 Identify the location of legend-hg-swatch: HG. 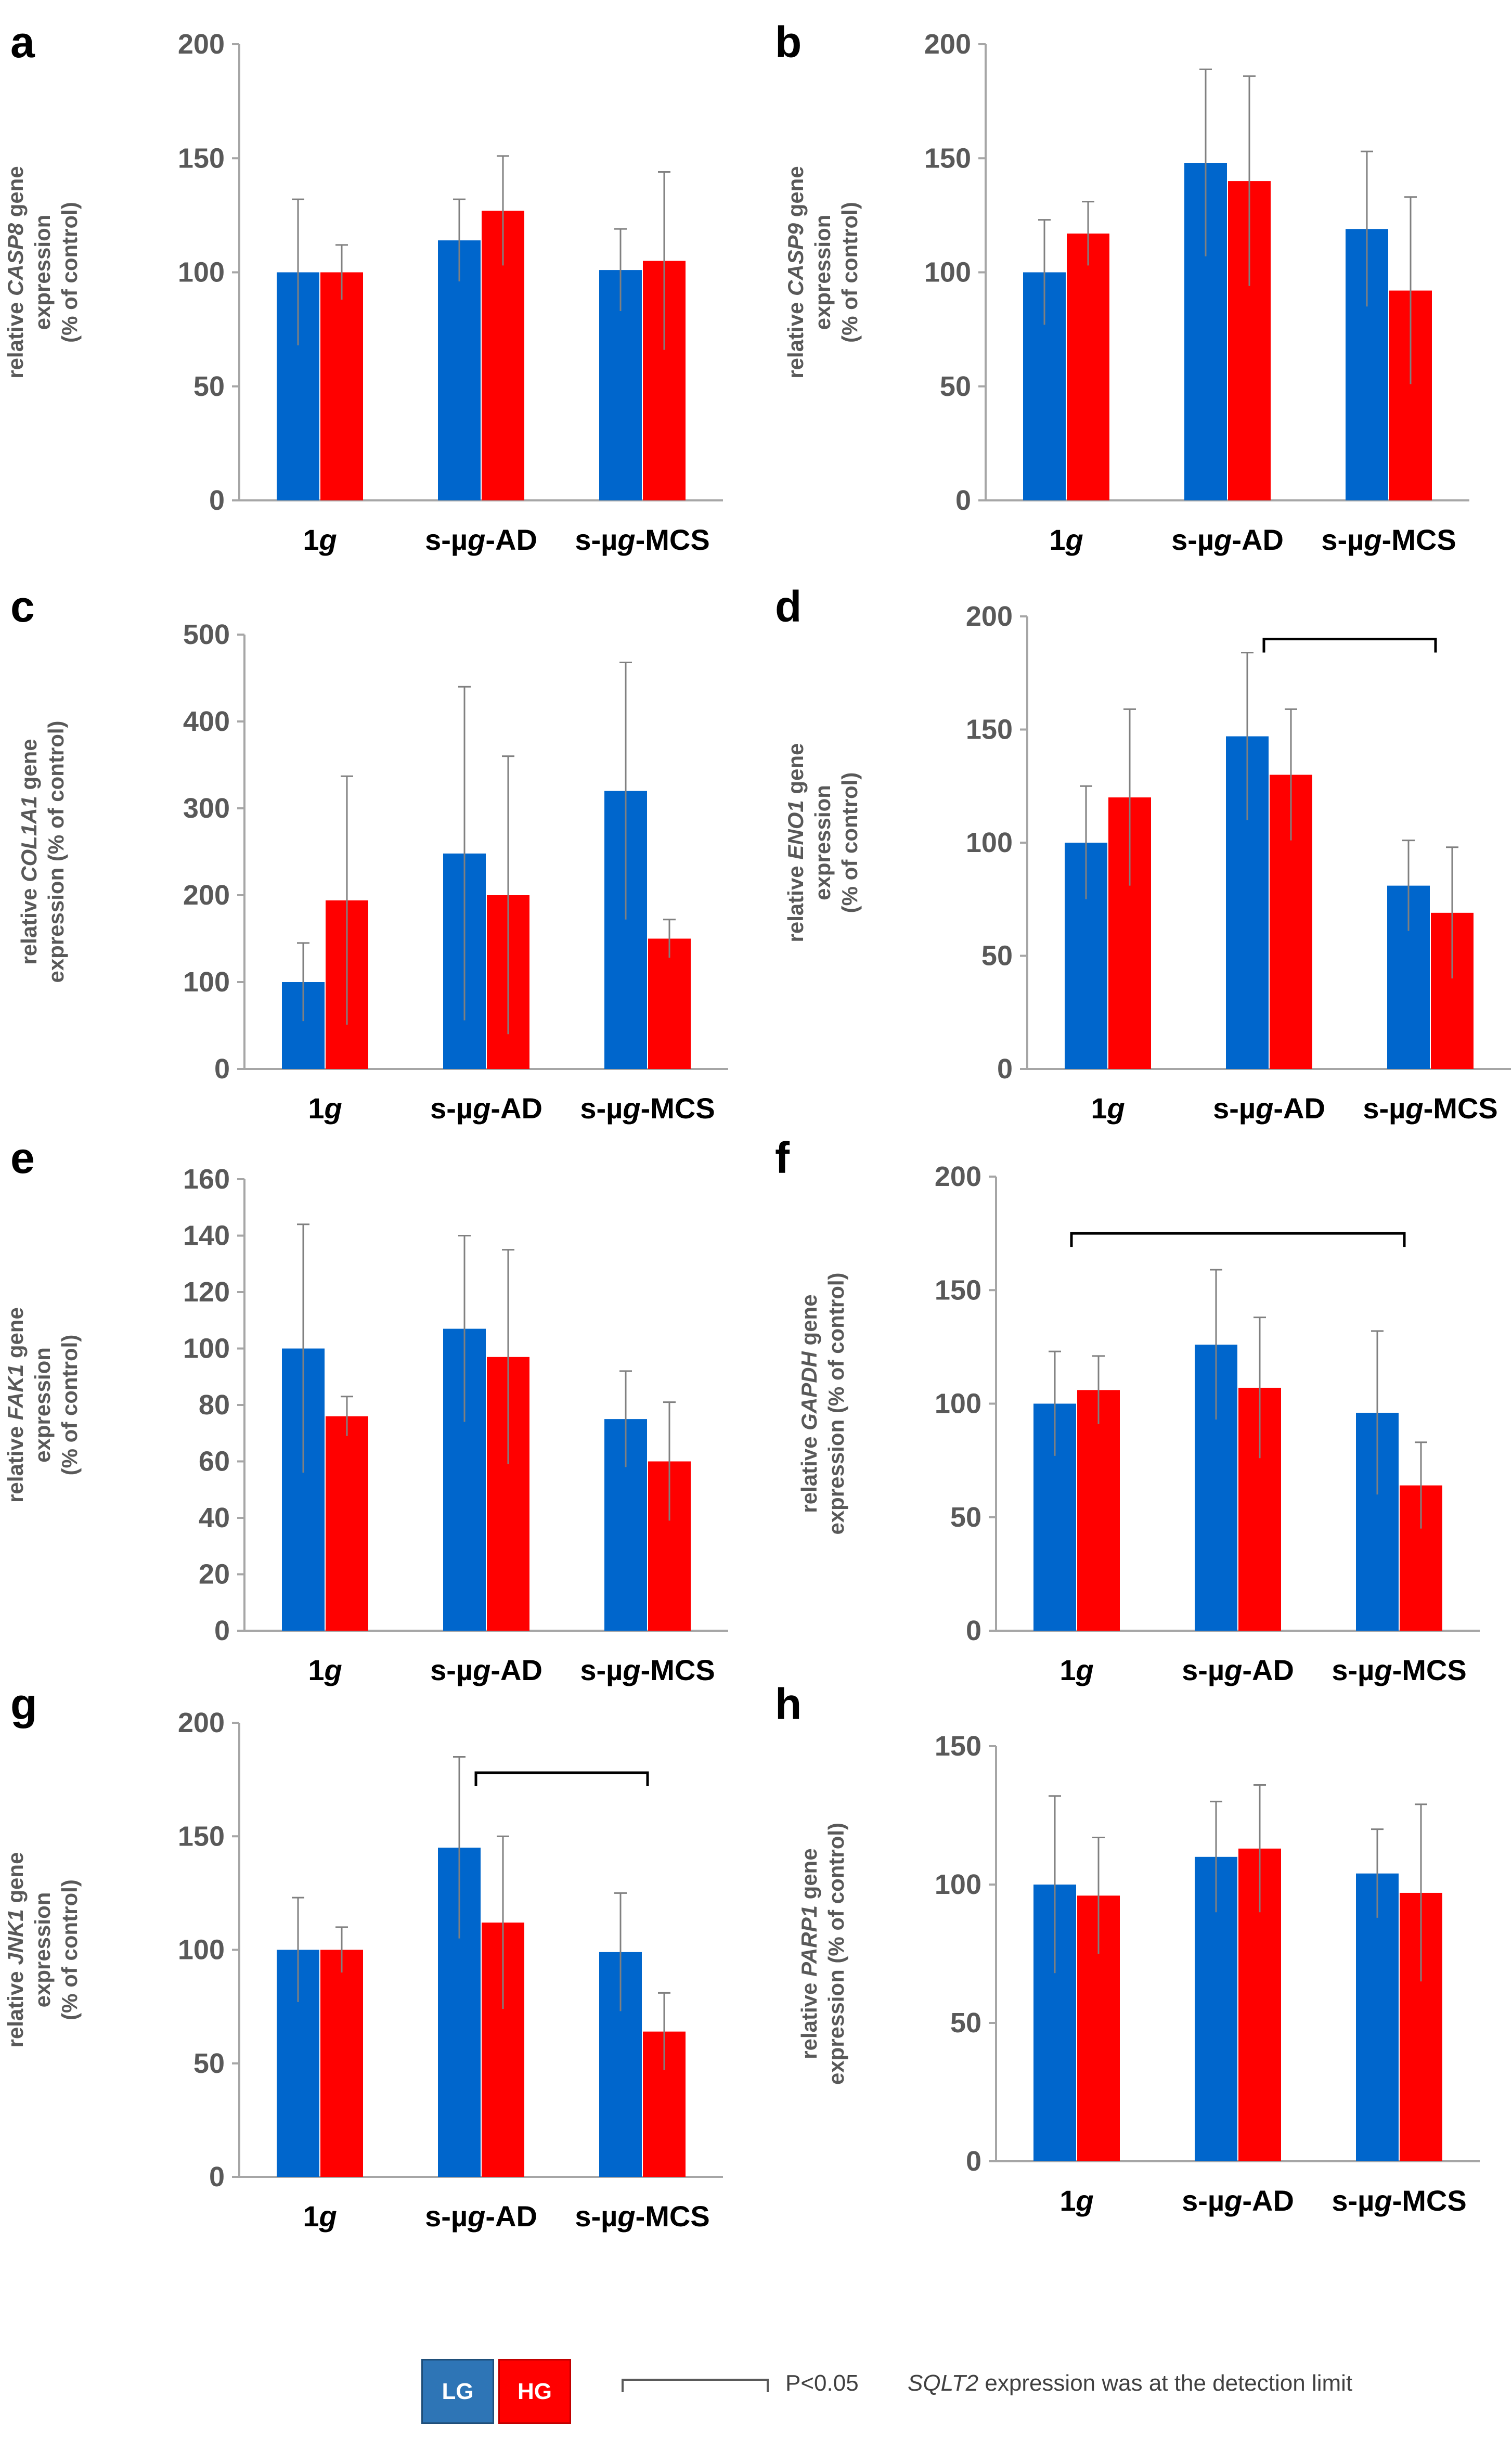
(534, 2392).